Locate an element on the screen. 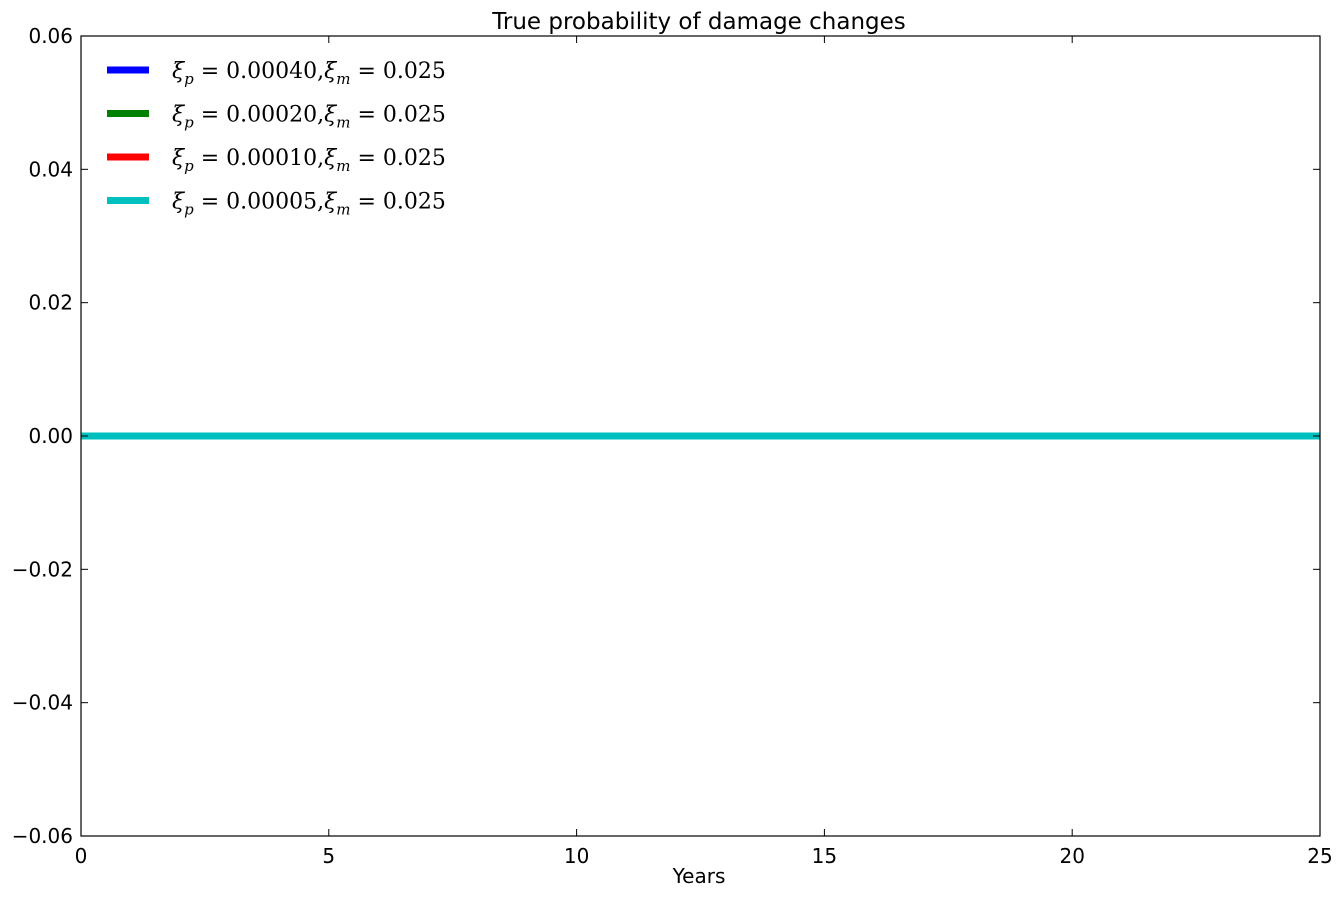 This screenshot has width=1342, height=898. y-tick-label: −0.02 is located at coordinates (42, 569).